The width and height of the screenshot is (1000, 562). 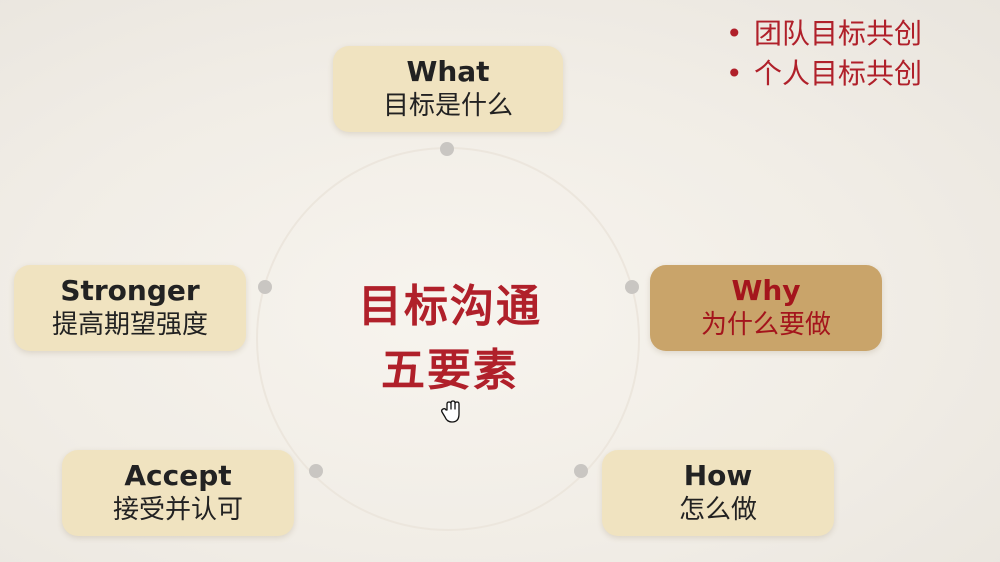 What do you see at coordinates (447, 106) in the screenshot?
I see `node-what-desc: 目标是什么` at bounding box center [447, 106].